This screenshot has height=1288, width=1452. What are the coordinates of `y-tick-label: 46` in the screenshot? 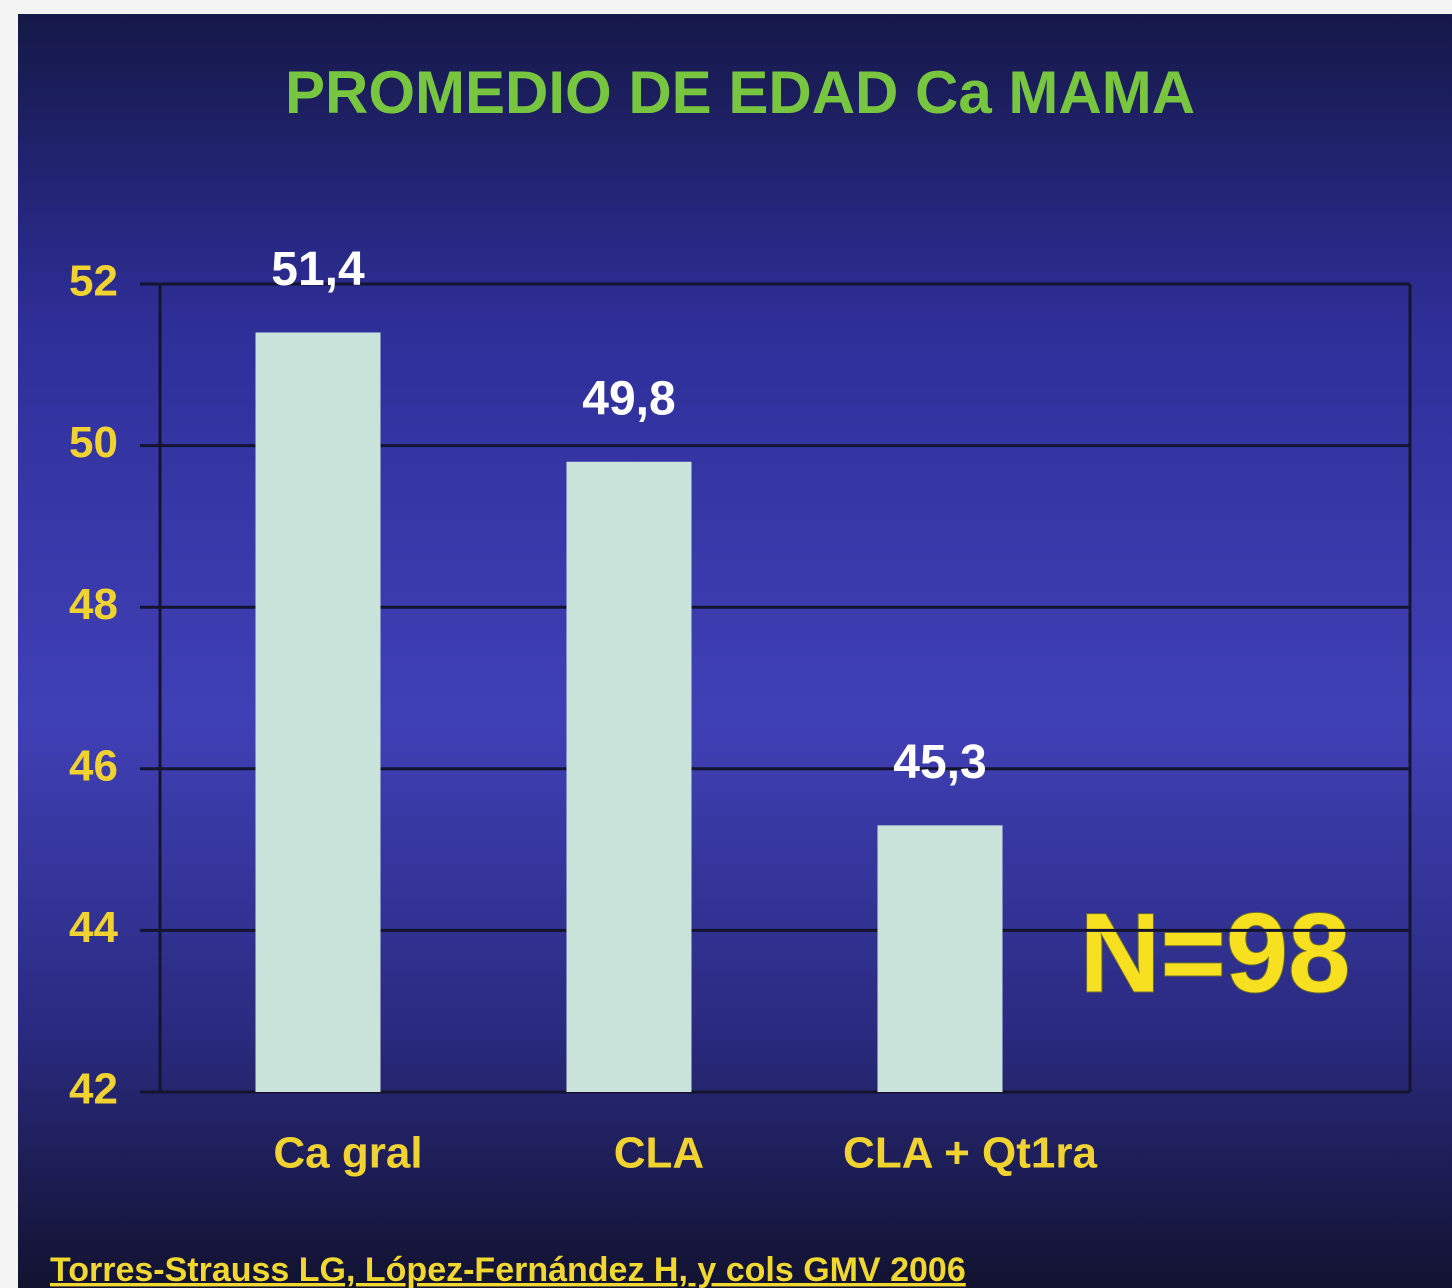 It's located at (93, 765).